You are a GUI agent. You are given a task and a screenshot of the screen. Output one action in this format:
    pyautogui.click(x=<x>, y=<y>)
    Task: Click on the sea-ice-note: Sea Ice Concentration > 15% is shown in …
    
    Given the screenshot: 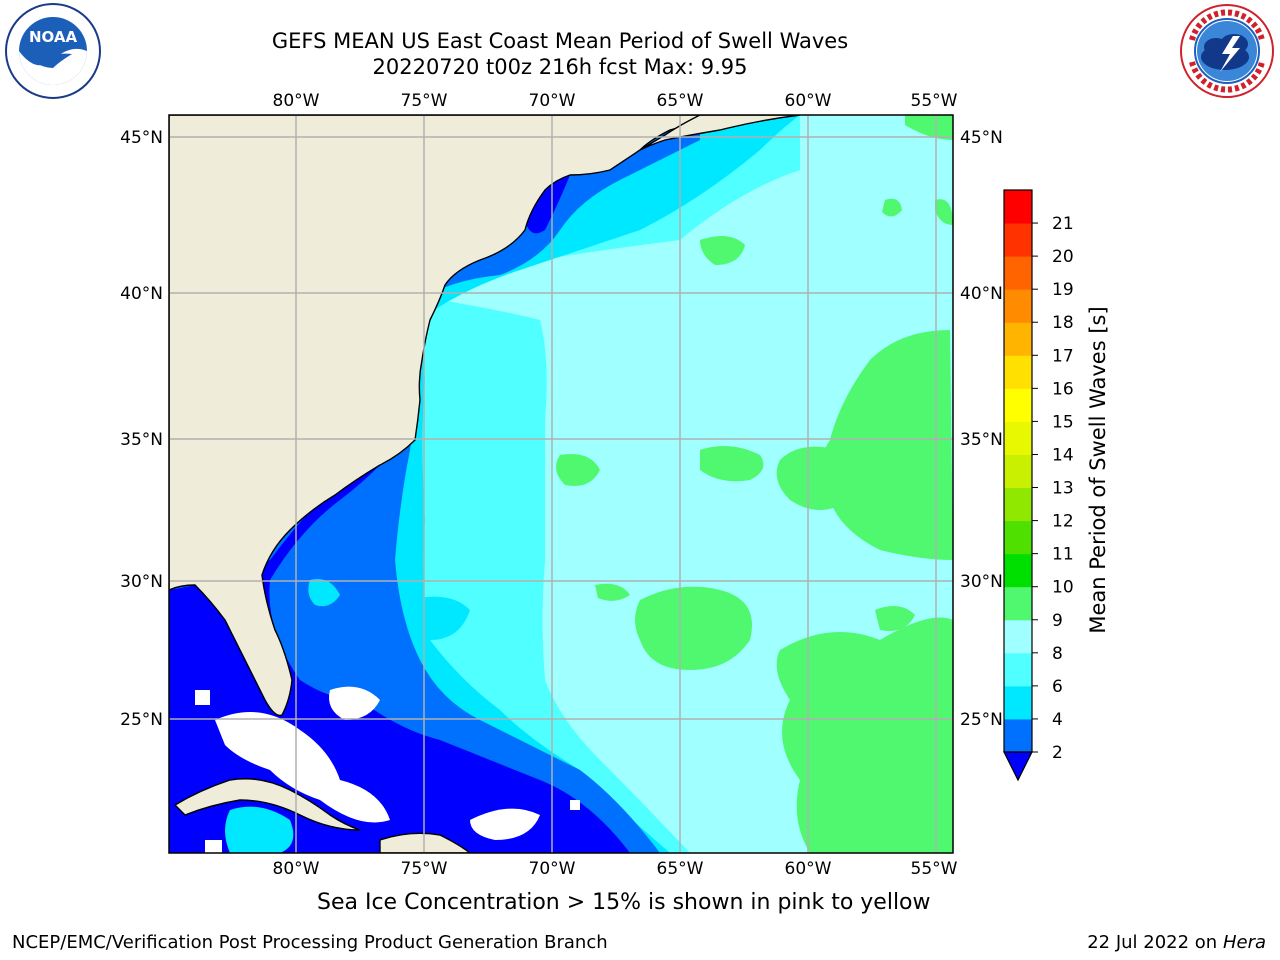 What is the action you would take?
    pyautogui.click(x=624, y=902)
    